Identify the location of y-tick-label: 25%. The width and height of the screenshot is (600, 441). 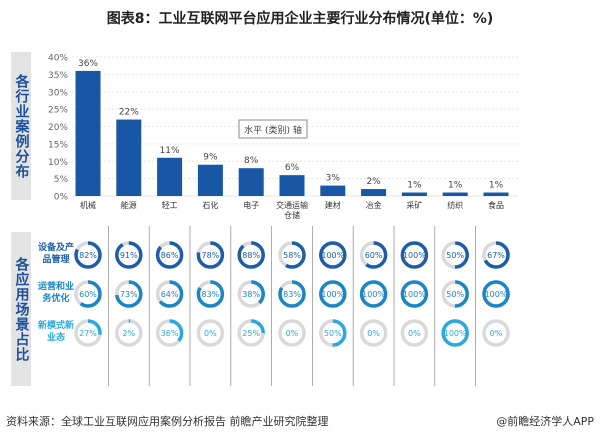
(58, 111).